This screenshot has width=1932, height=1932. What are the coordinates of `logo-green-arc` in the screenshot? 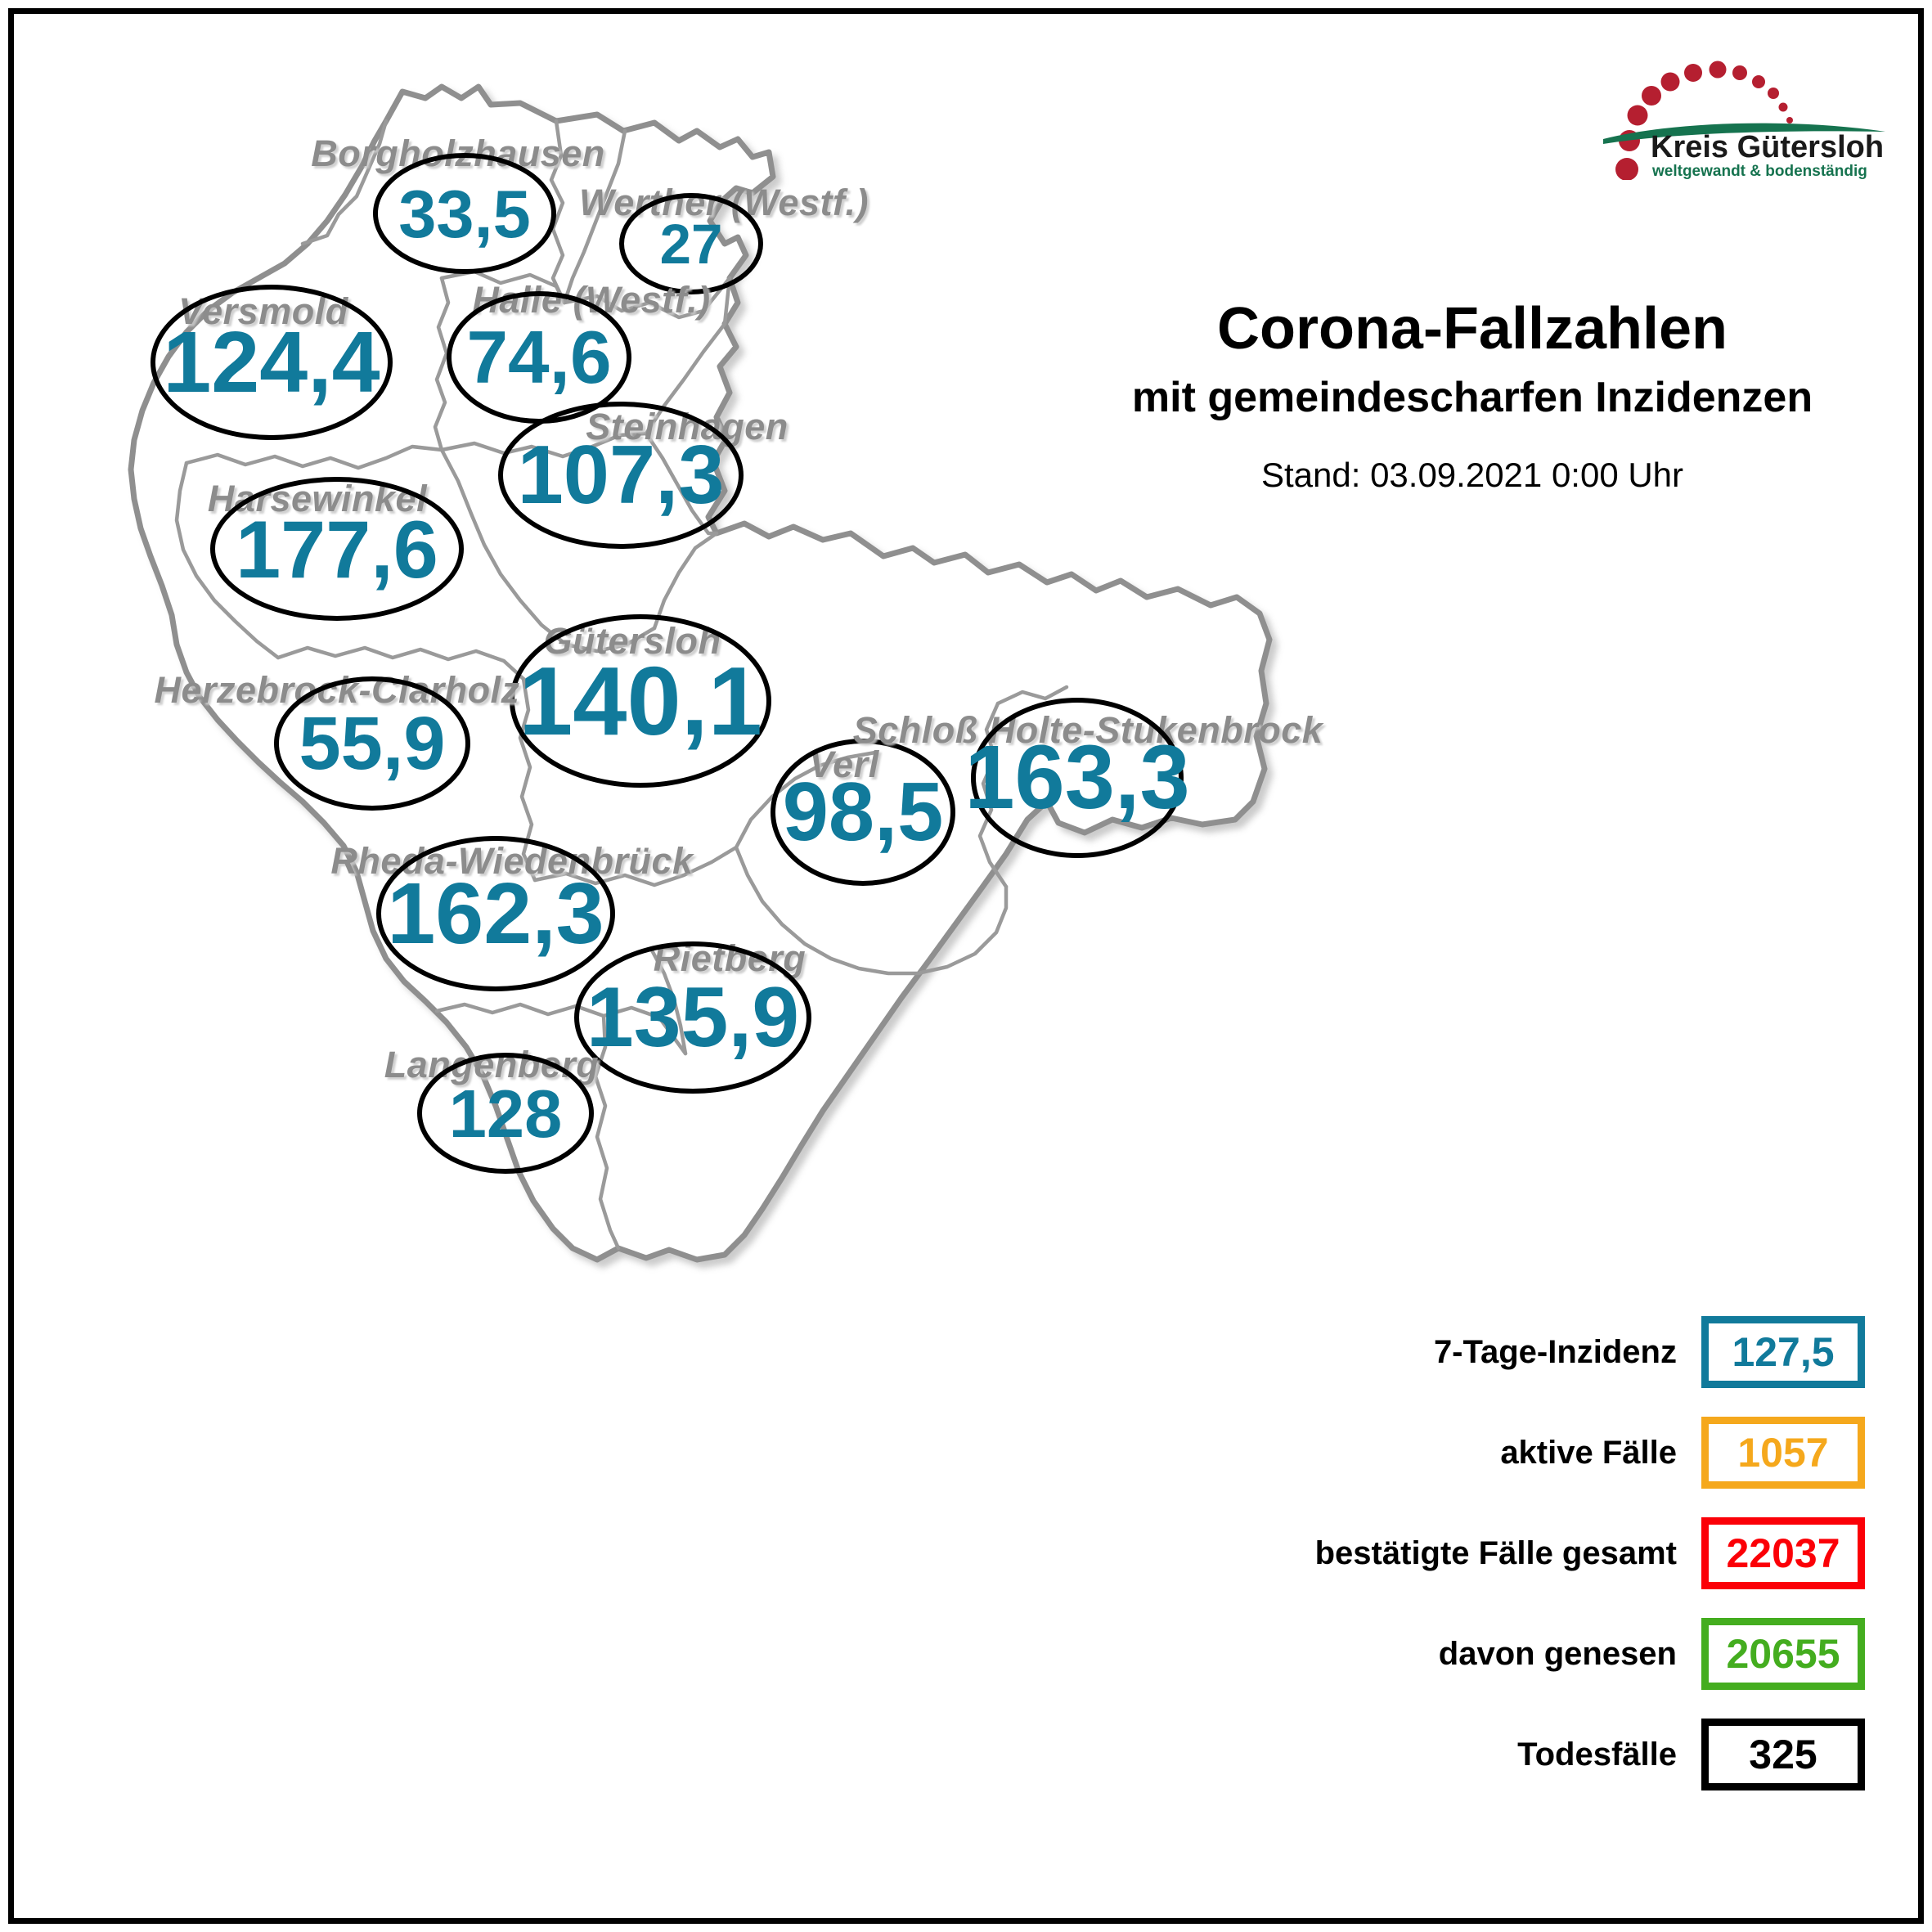 It's located at (1744, 134).